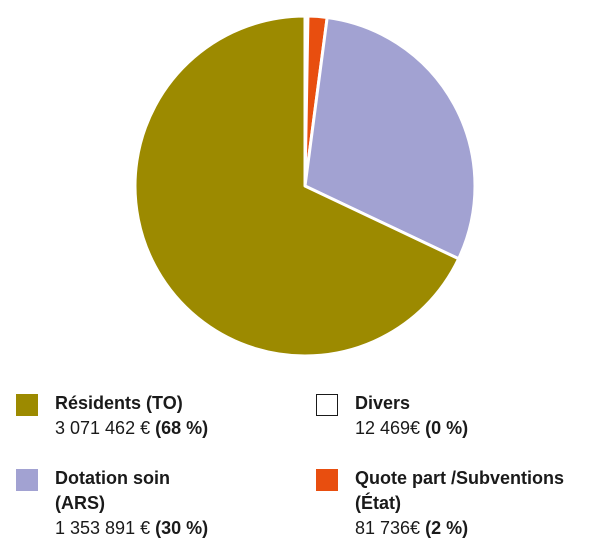  What do you see at coordinates (388, 528) in the screenshot?
I see `legend-amount-subventions: 81 736€` at bounding box center [388, 528].